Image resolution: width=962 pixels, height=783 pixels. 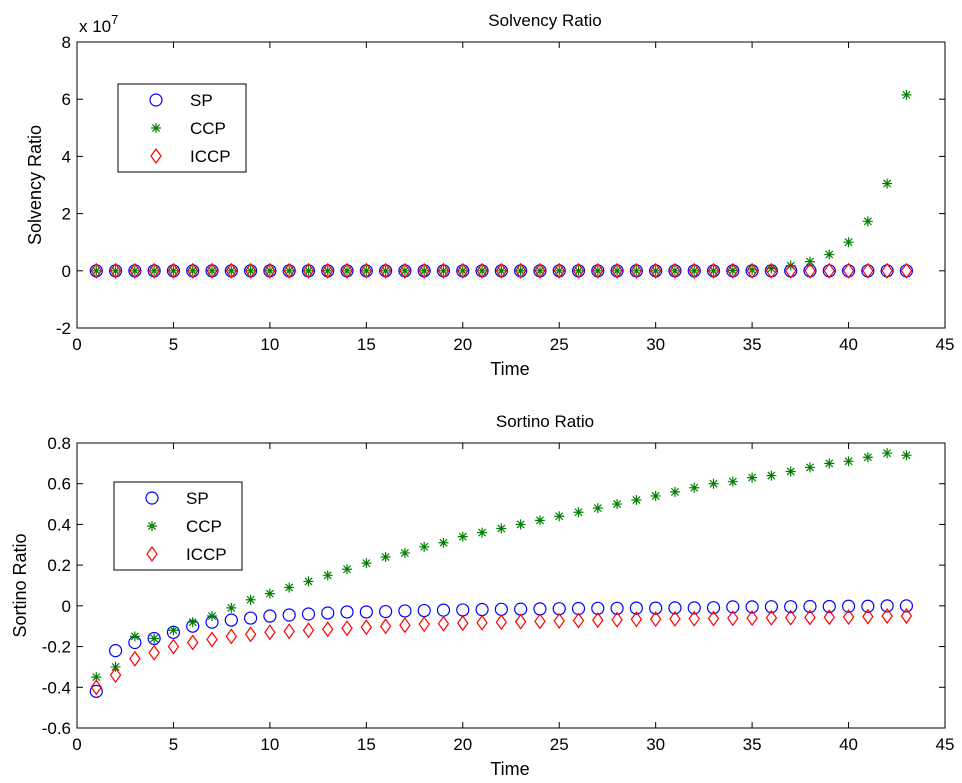 I want to click on legend-label-iccp: ICCP, so click(x=206, y=554).